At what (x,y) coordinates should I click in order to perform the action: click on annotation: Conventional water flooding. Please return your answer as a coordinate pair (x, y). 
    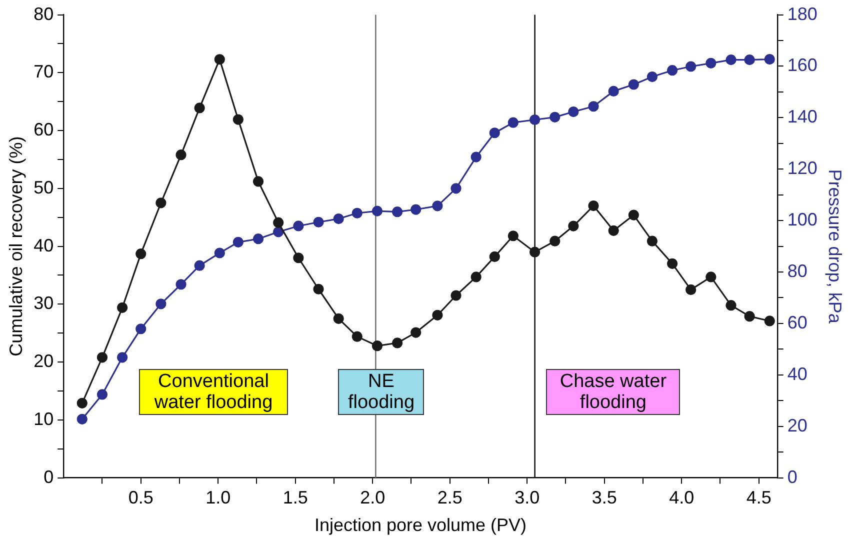
    Looking at the image, I should click on (213, 391).